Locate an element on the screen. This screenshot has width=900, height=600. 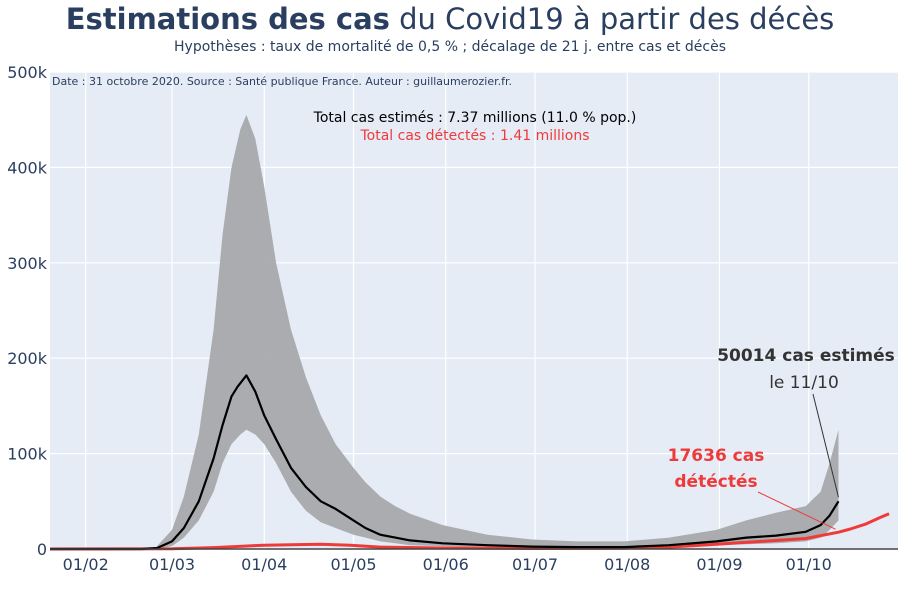
x-tick-label: 01/10 is located at coordinates (809, 564).